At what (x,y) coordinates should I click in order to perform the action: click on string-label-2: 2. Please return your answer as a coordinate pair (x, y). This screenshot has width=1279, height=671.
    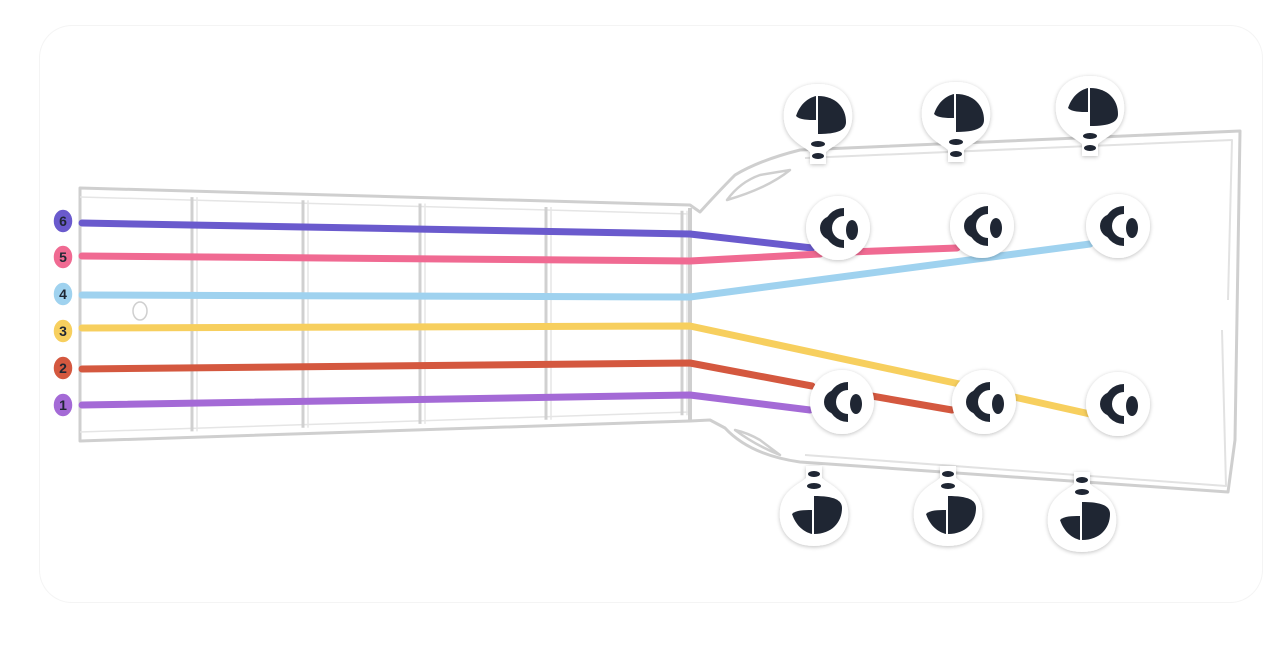
    Looking at the image, I should click on (63, 368).